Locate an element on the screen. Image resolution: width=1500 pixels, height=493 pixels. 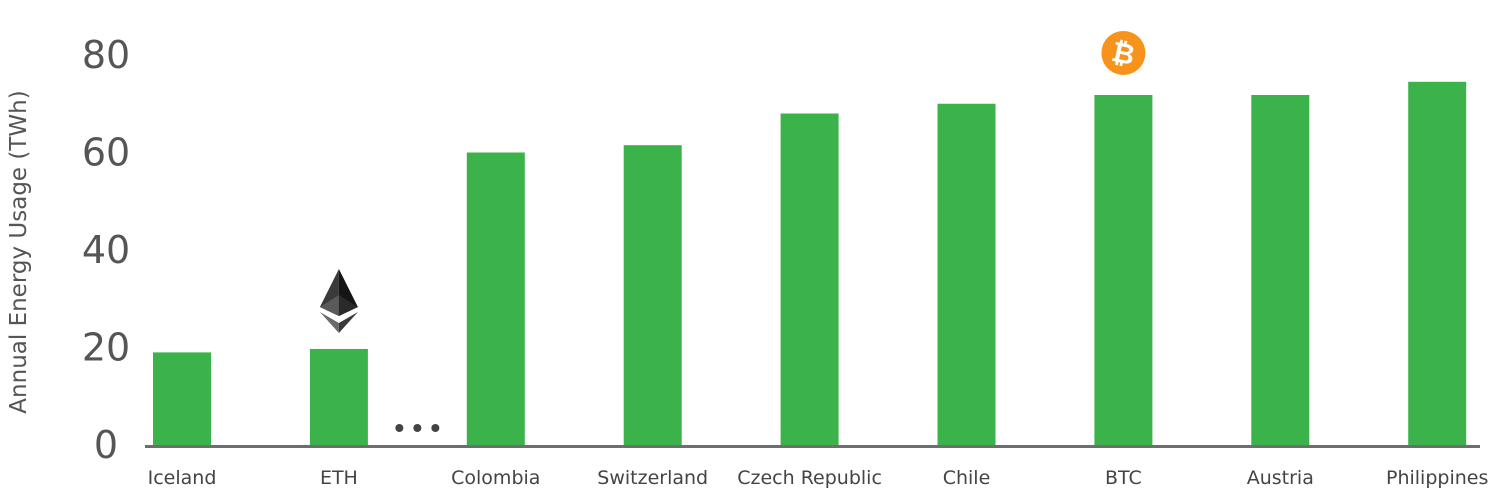
x-tick-label: Switzerland is located at coordinates (652, 478).